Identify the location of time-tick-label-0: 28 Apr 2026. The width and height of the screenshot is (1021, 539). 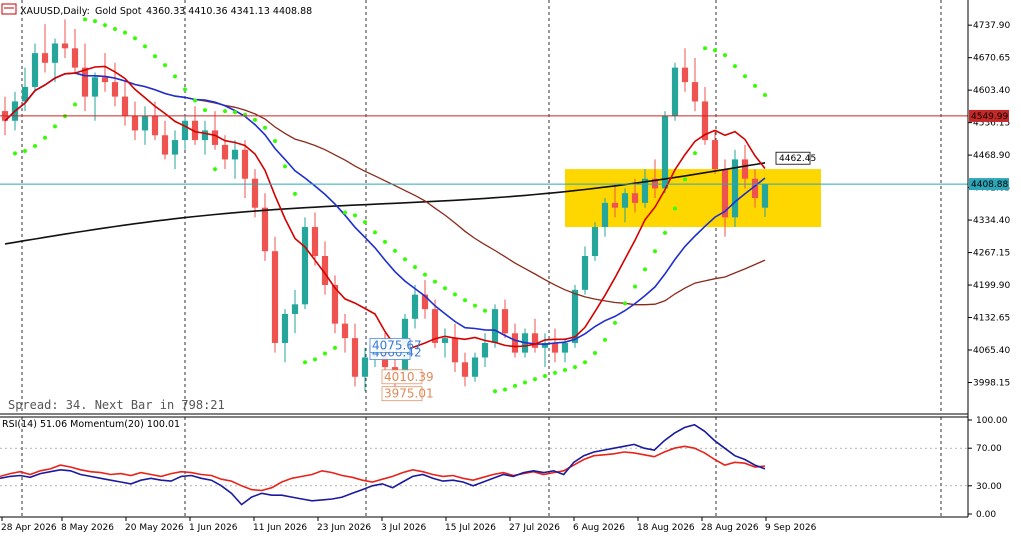
(29, 528).